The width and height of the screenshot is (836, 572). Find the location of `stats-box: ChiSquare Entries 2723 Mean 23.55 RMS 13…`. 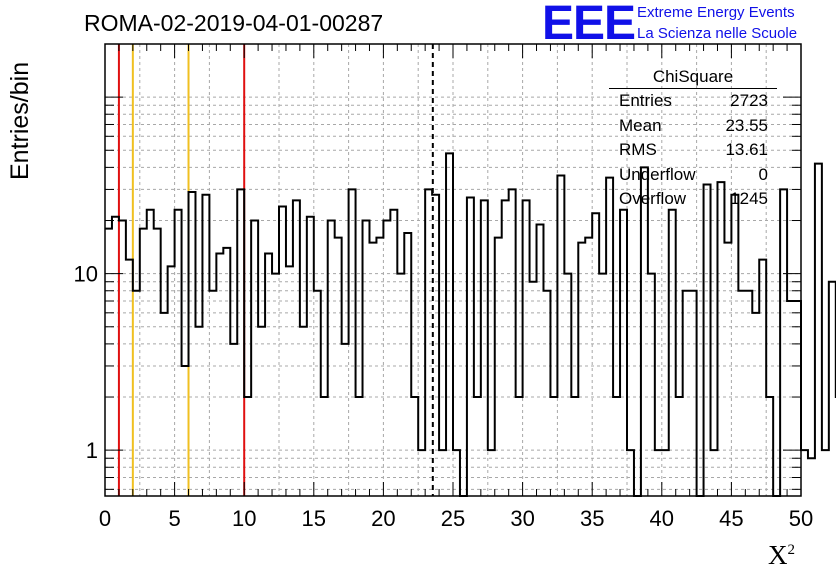

stats-box: ChiSquare Entries 2723 Mean 23.55 RMS 13… is located at coordinates (693, 139).